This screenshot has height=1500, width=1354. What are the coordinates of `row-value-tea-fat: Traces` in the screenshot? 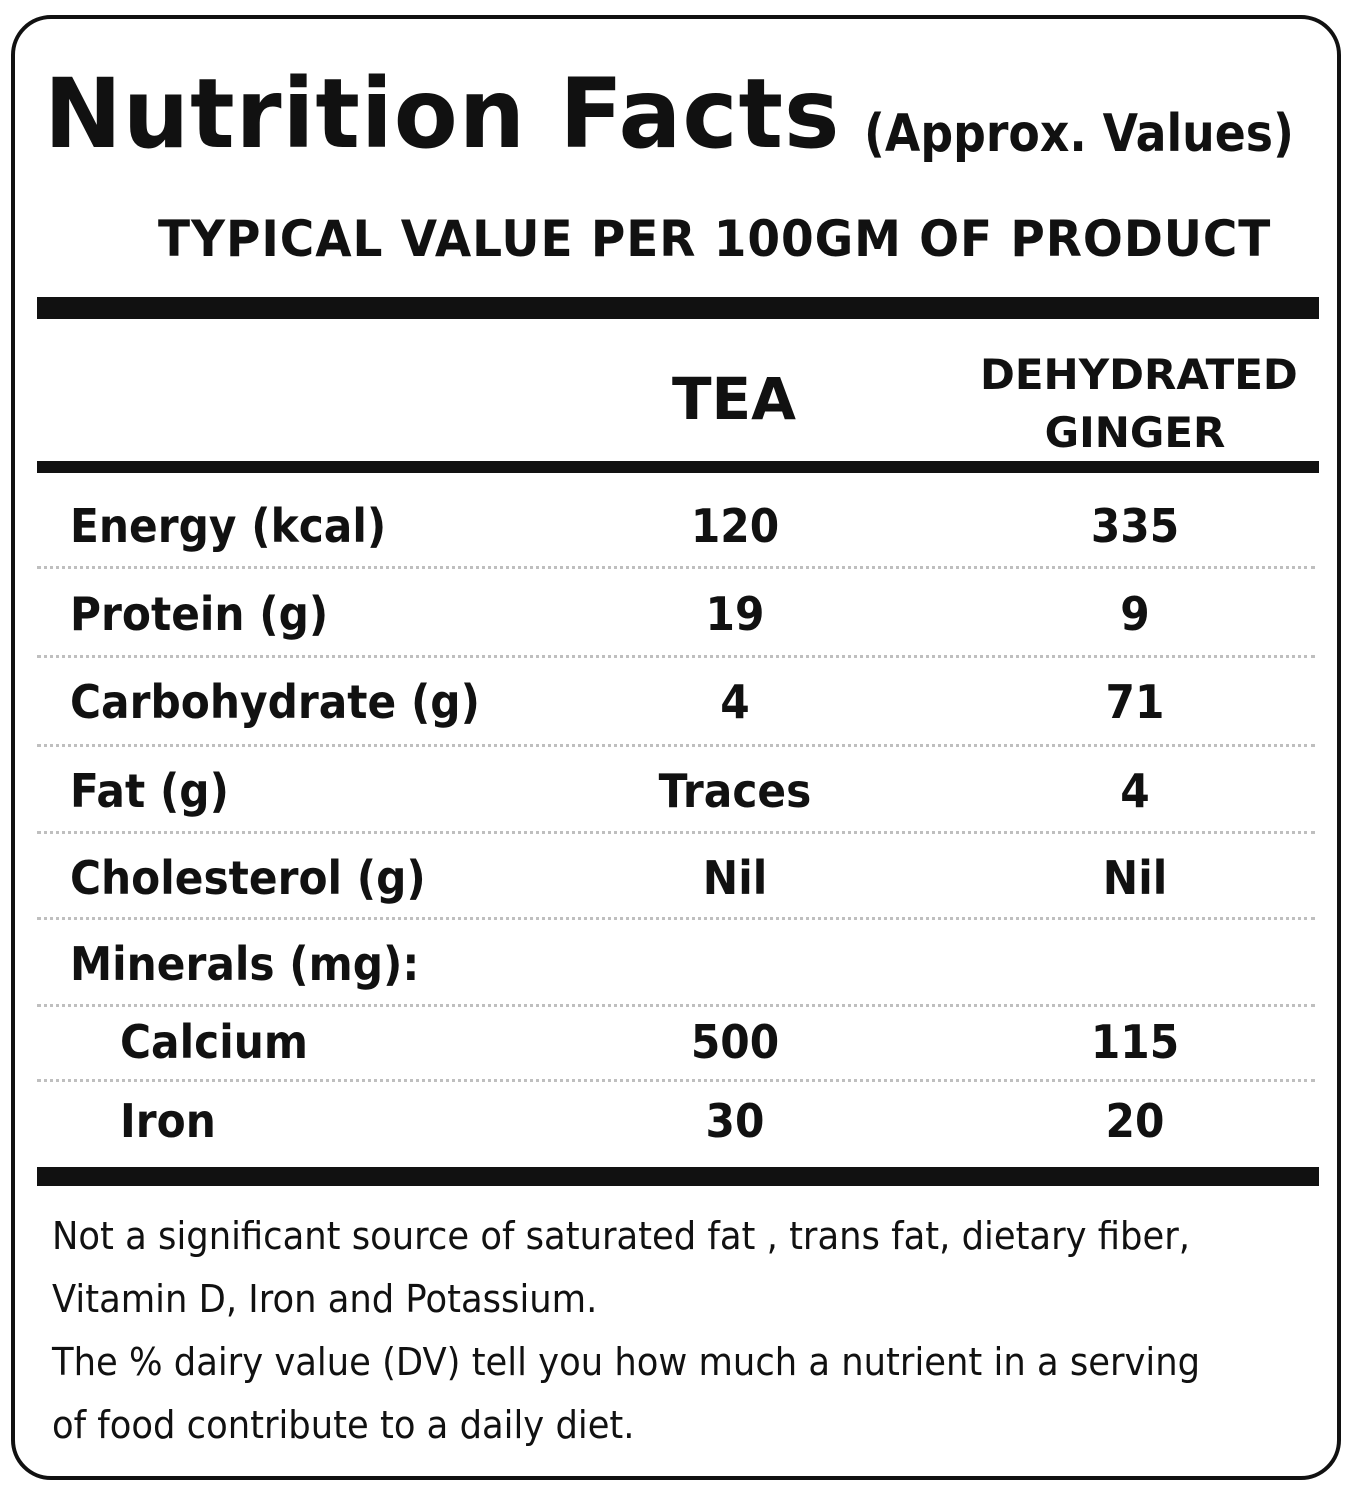 It's located at (735, 791).